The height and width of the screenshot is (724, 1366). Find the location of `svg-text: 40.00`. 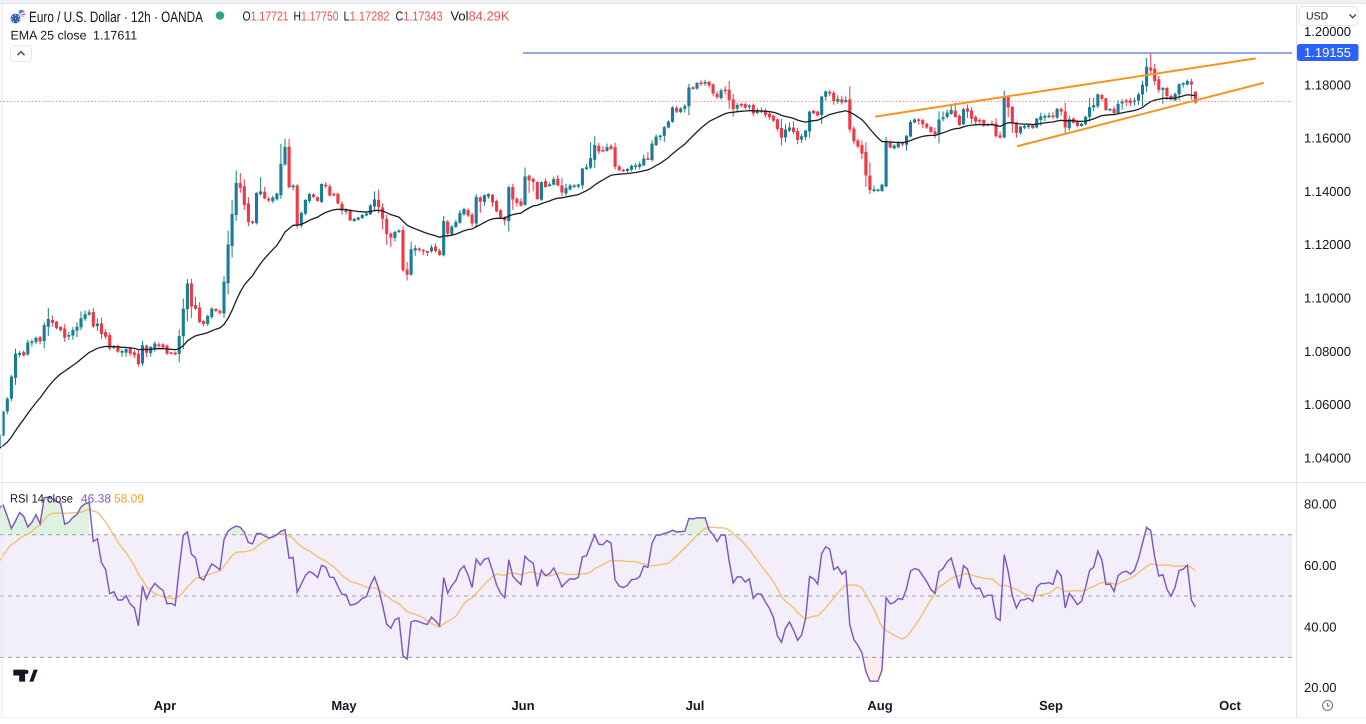

svg-text: 40.00 is located at coordinates (1320, 626).